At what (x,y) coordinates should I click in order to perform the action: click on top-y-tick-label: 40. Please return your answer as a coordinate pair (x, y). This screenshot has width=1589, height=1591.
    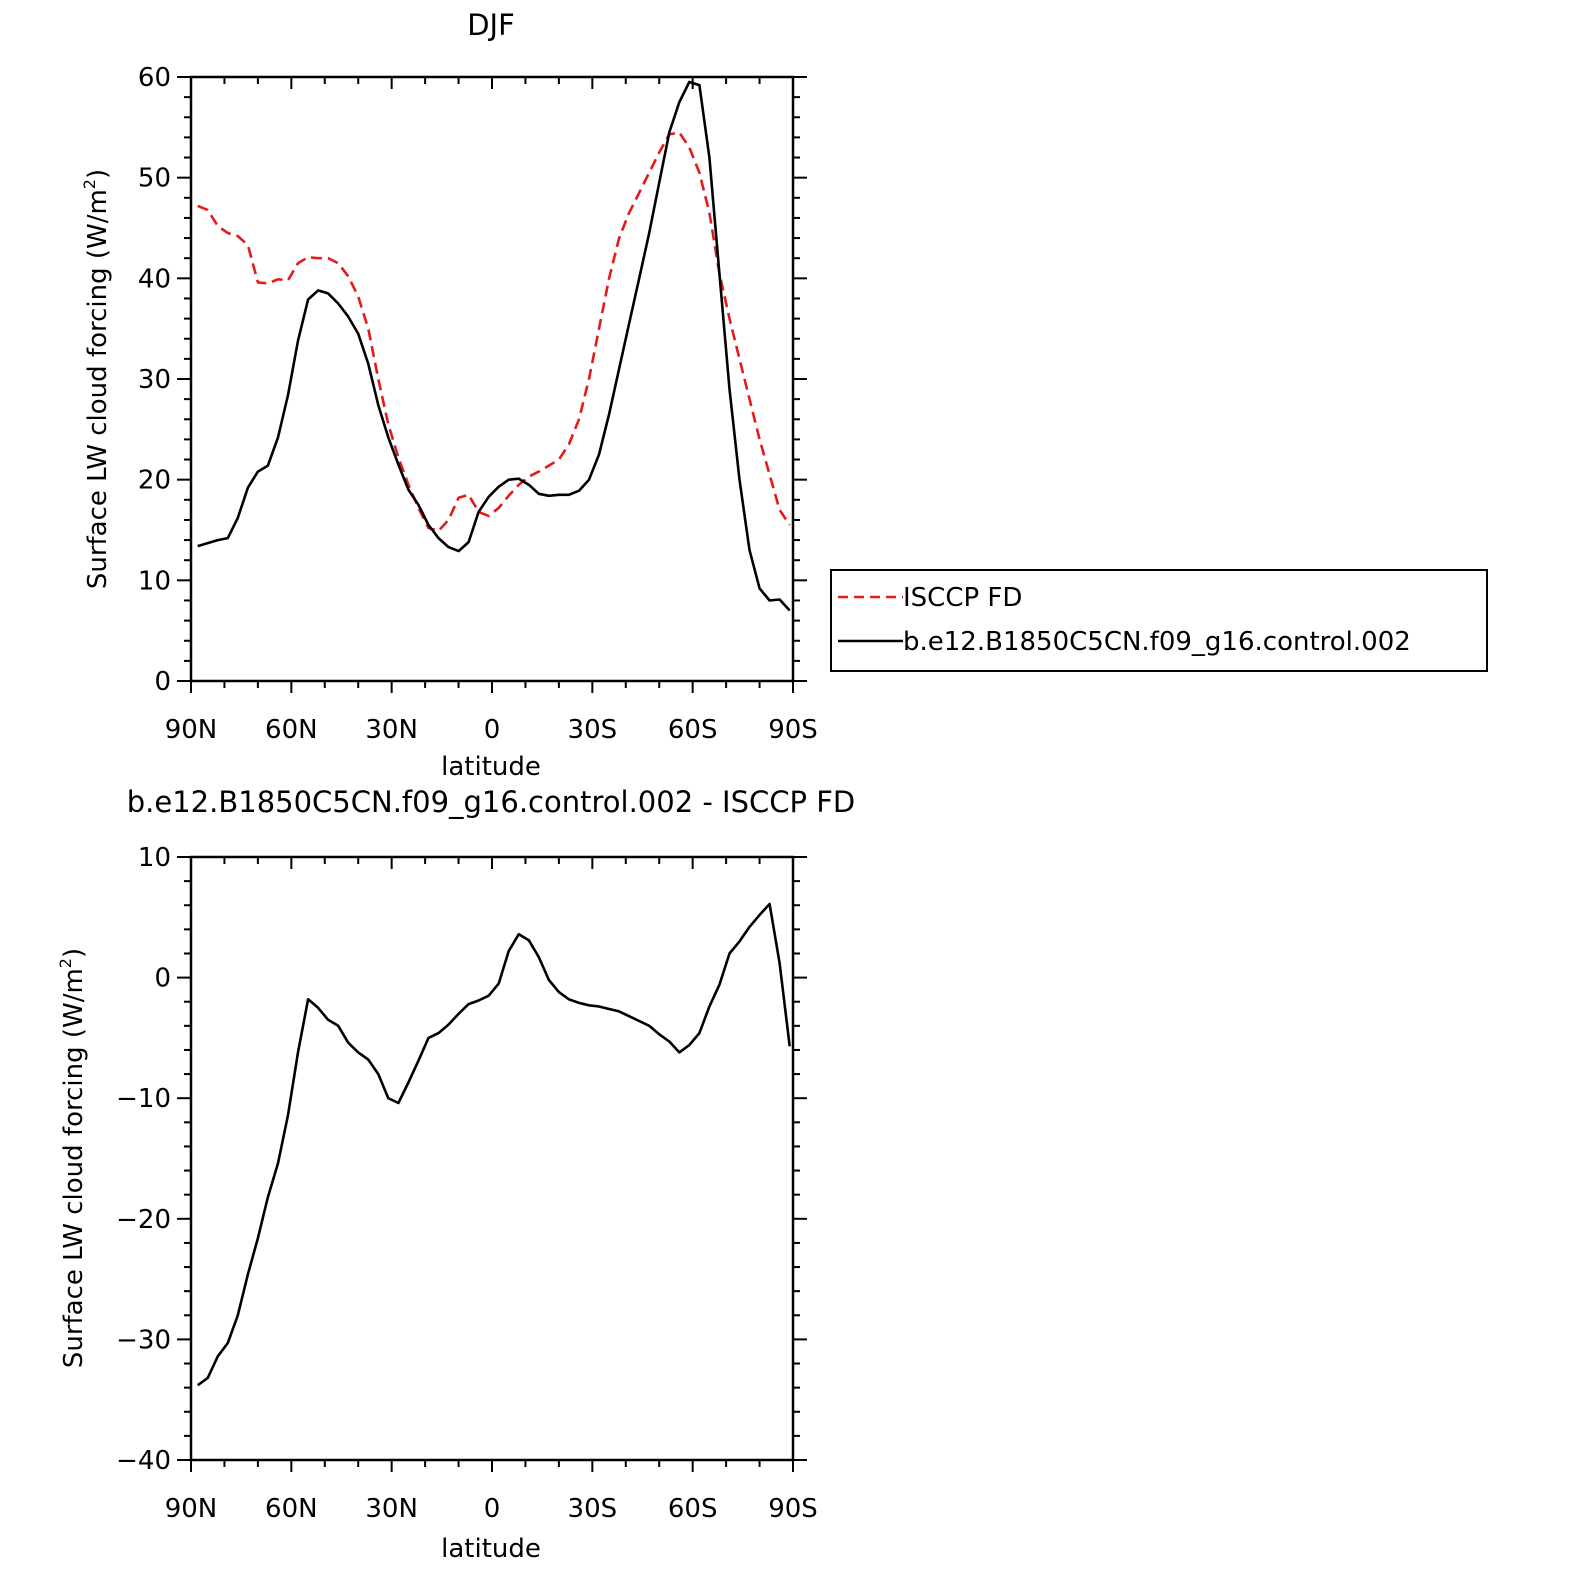
    Looking at the image, I should click on (154, 279).